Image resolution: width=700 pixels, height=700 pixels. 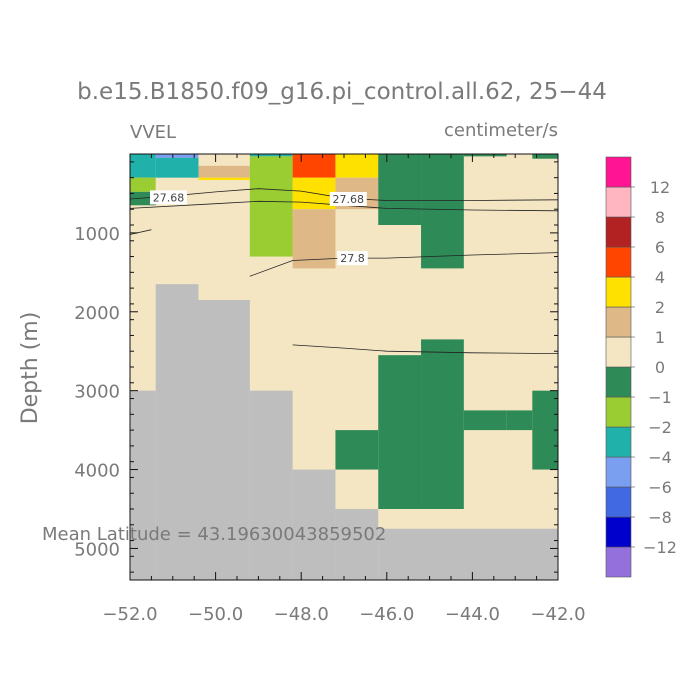 I want to click on units-label: centimeter/s, so click(x=501, y=130).